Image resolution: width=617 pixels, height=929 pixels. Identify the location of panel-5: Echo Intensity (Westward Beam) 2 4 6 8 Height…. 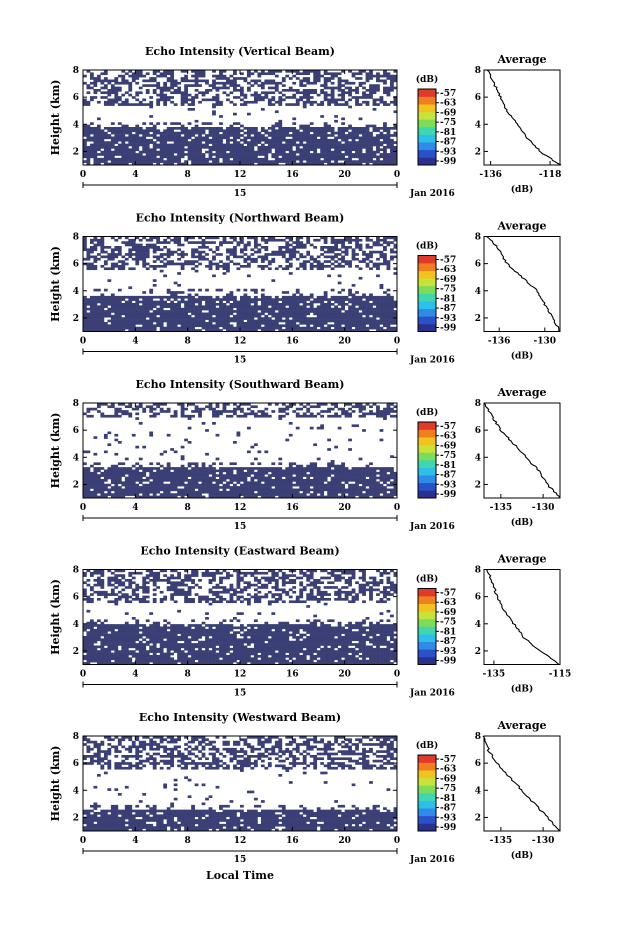
(305, 788).